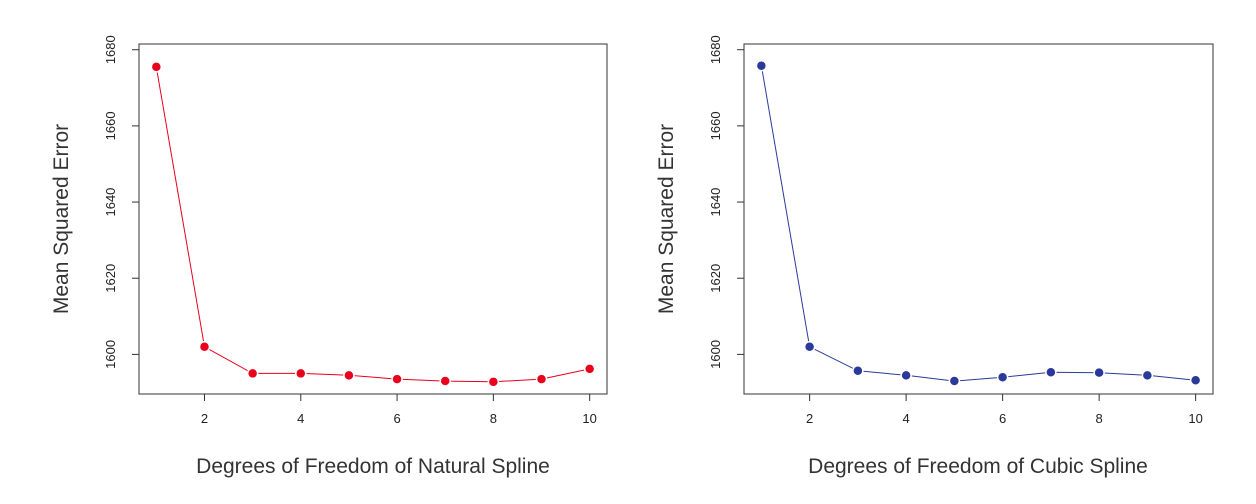  What do you see at coordinates (978, 466) in the screenshot?
I see `x-axis-label: Degrees of Freedom of Cubic Spline` at bounding box center [978, 466].